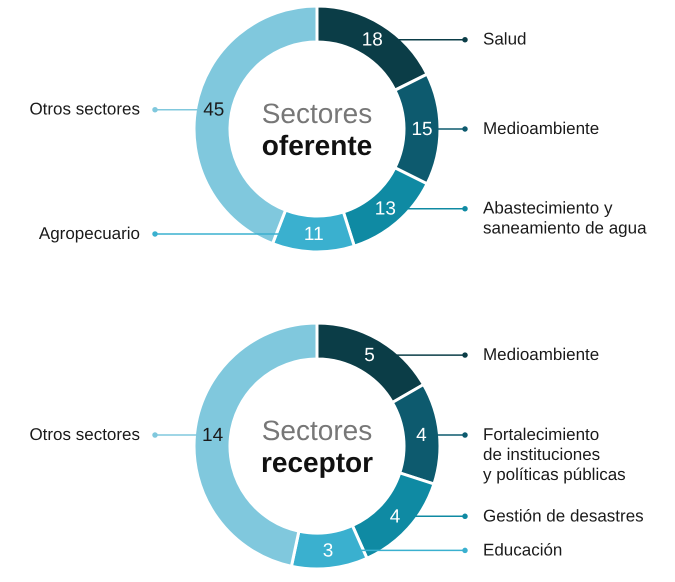 This screenshot has width=675, height=582. Describe the element at coordinates (213, 110) in the screenshot. I see `data-label: 45` at that location.